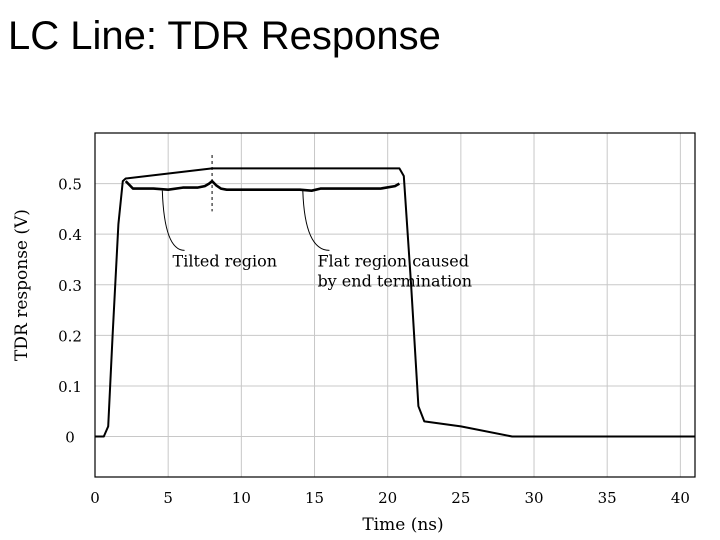 This screenshot has width=720, height=540. I want to click on y-axis-label: TDR response (V), so click(22, 285).